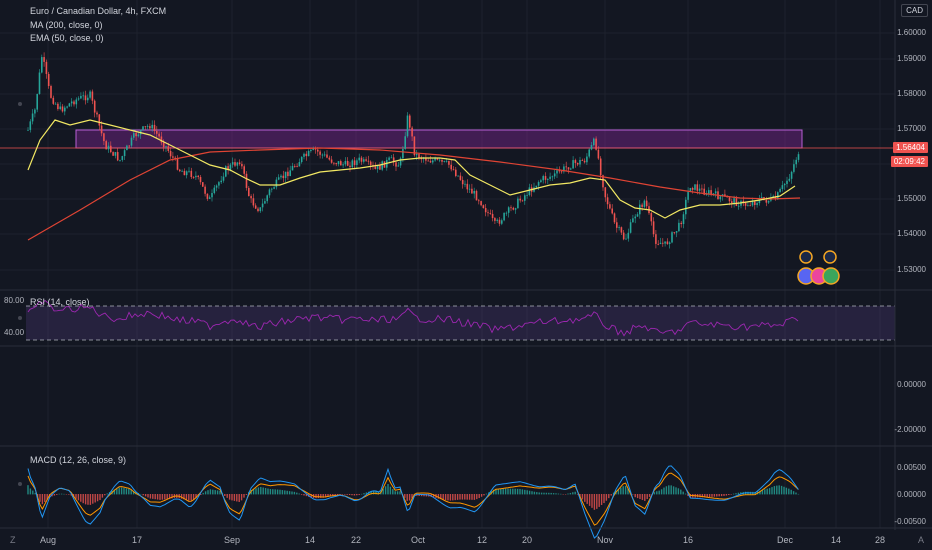  I want to click on price-label: 1.54000, so click(911, 233).